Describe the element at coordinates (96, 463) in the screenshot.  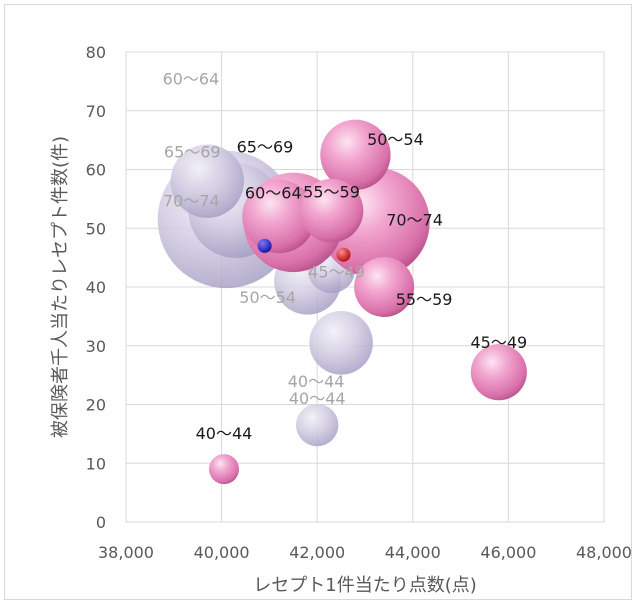
I see `y-tick-label: 10` at that location.